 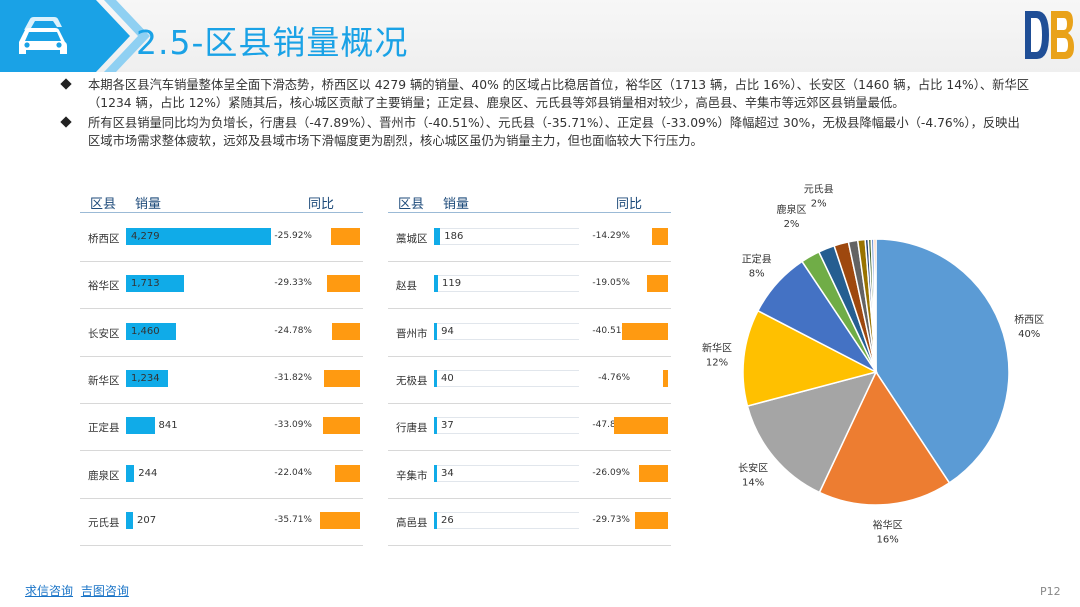 I want to click on brand-logo-icon, so click(x=1049, y=35).